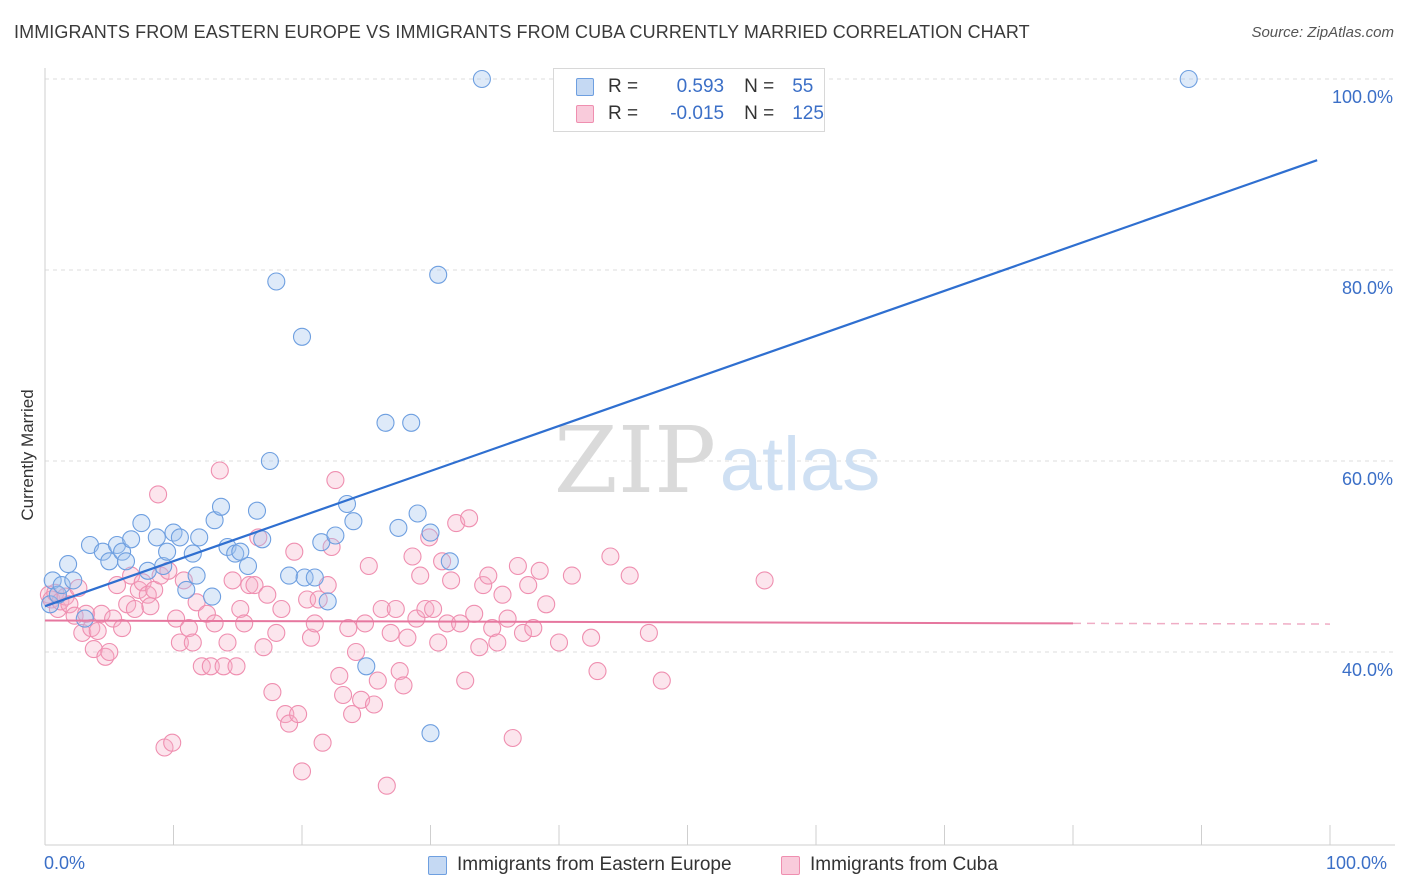 The image size is (1406, 892). Describe the element at coordinates (904, 864) in the screenshot. I see `legend-label: Immigrants from Cuba` at that location.